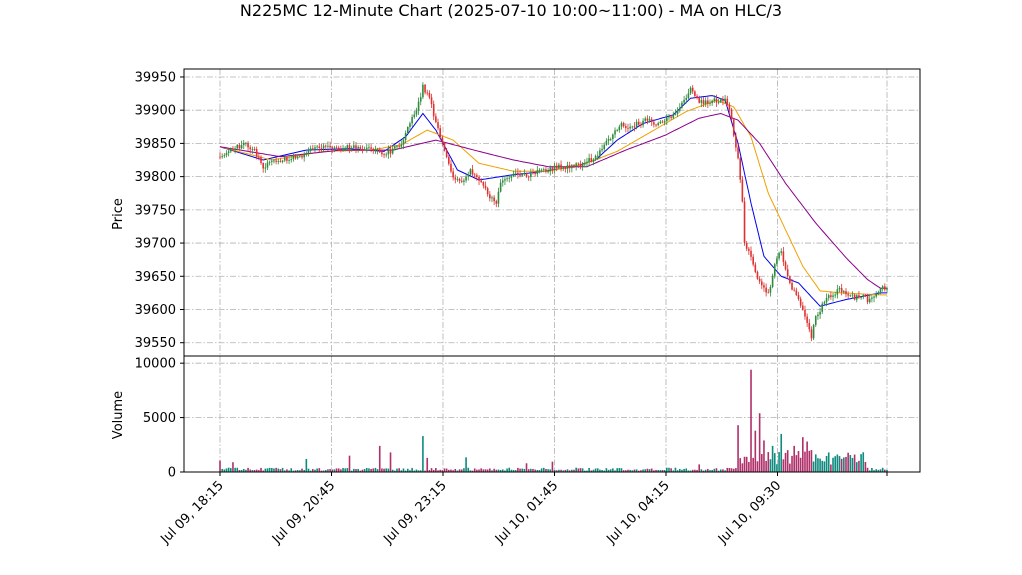 Image resolution: width=1022 pixels, height=575 pixels. Describe the element at coordinates (155, 310) in the screenshot. I see `price-tick-label: 39600` at that location.